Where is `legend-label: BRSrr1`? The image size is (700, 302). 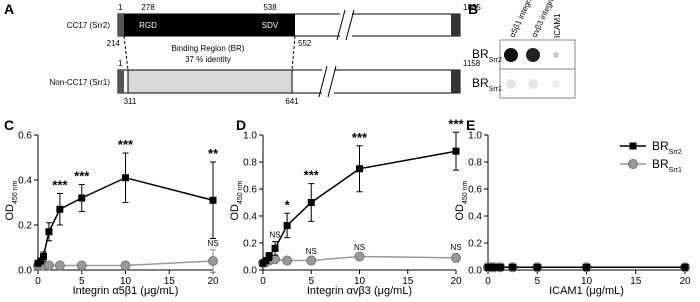 legend-label: BRSrr1 is located at coordinates (667, 165).